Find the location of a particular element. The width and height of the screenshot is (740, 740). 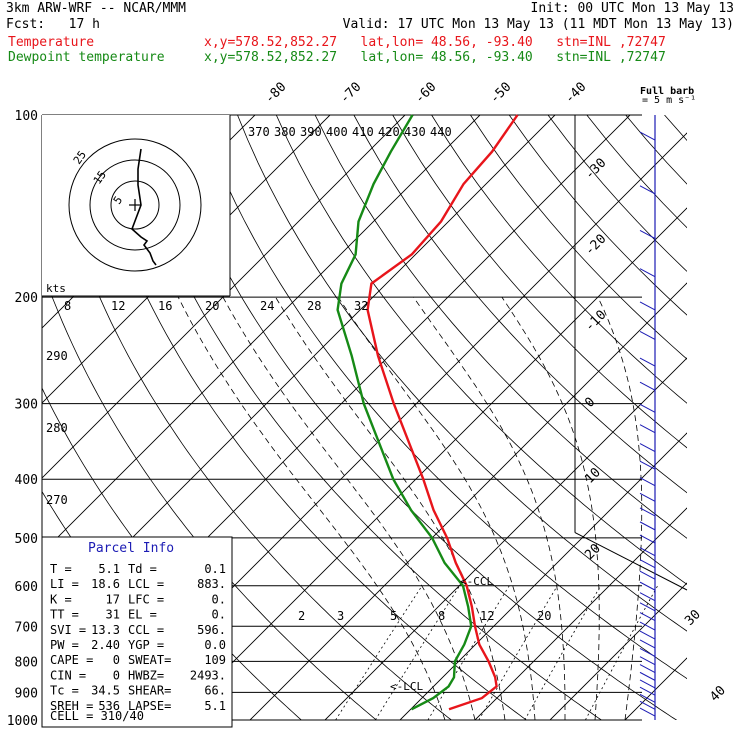

parcel-info-value: 34.5 is located at coordinates (105, 691).